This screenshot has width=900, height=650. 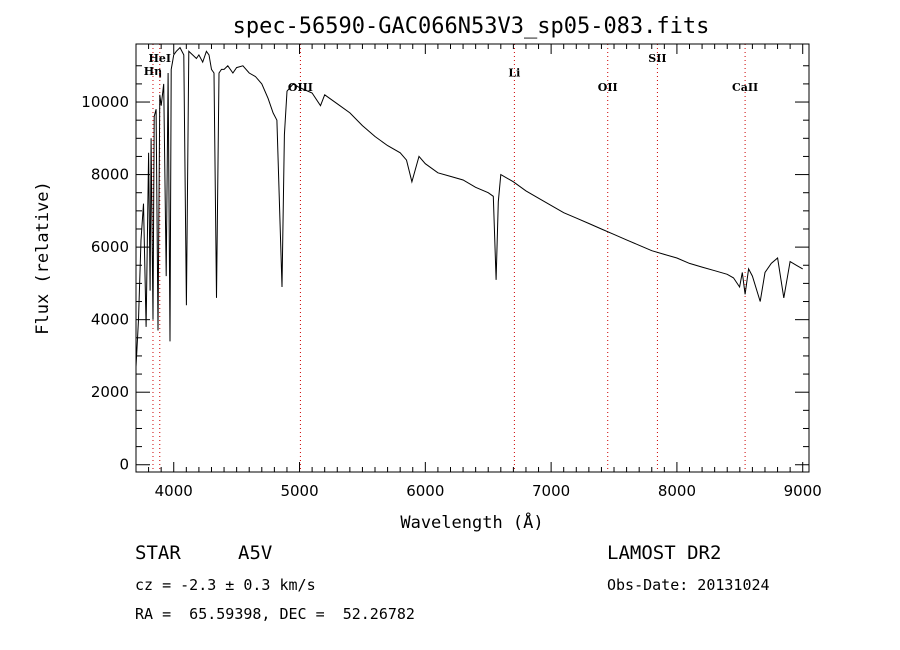 I want to click on chart-title: spec-56590-GAC066N53V3_sp05-083.fits, so click(x=471, y=26).